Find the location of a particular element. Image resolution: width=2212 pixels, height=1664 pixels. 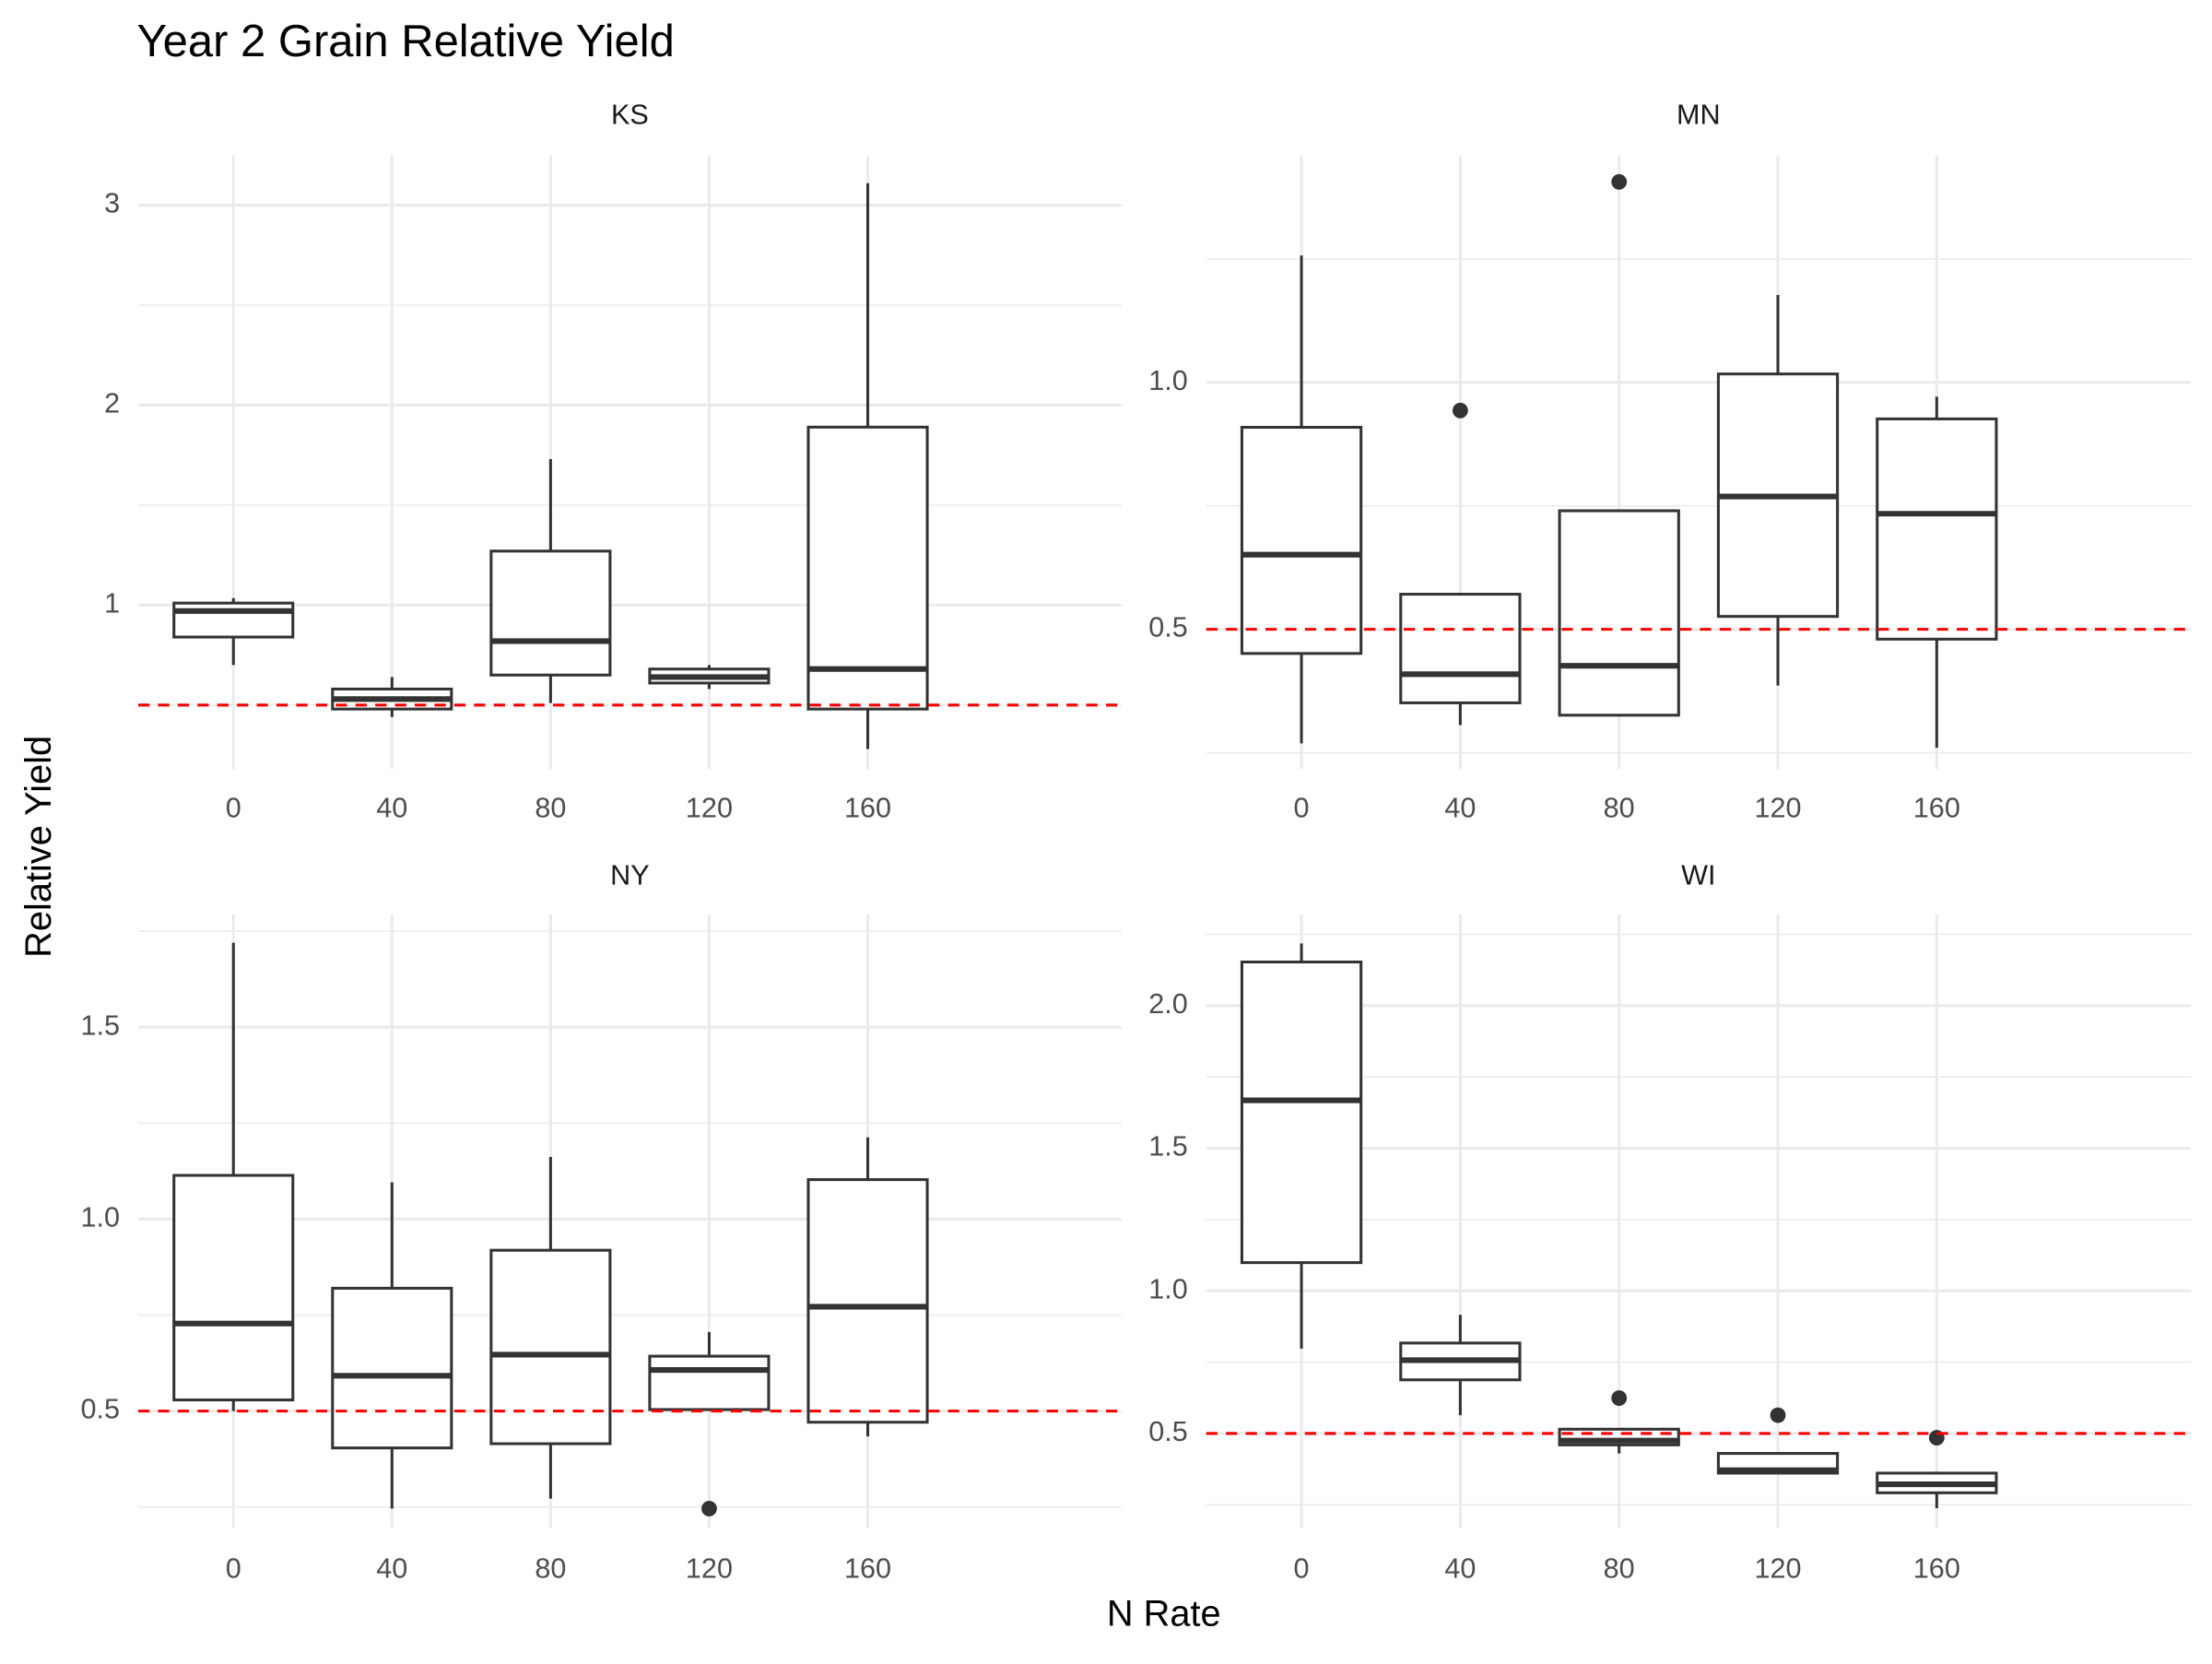

y-tick-label: 3 is located at coordinates (112, 203).